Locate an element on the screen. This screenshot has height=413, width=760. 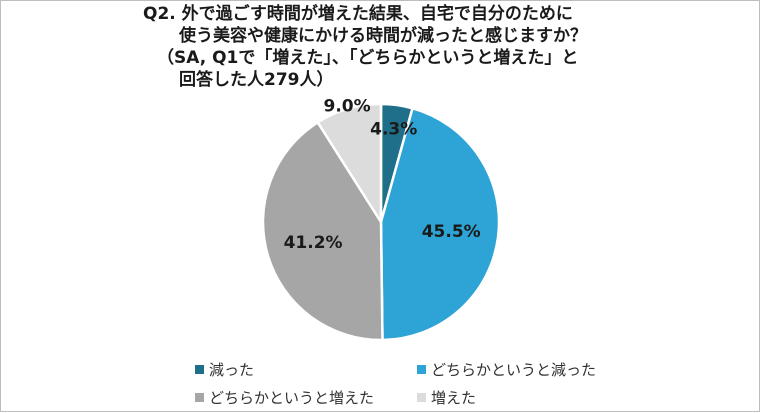
pie-data-label-3: 41.2% is located at coordinates (313, 243).